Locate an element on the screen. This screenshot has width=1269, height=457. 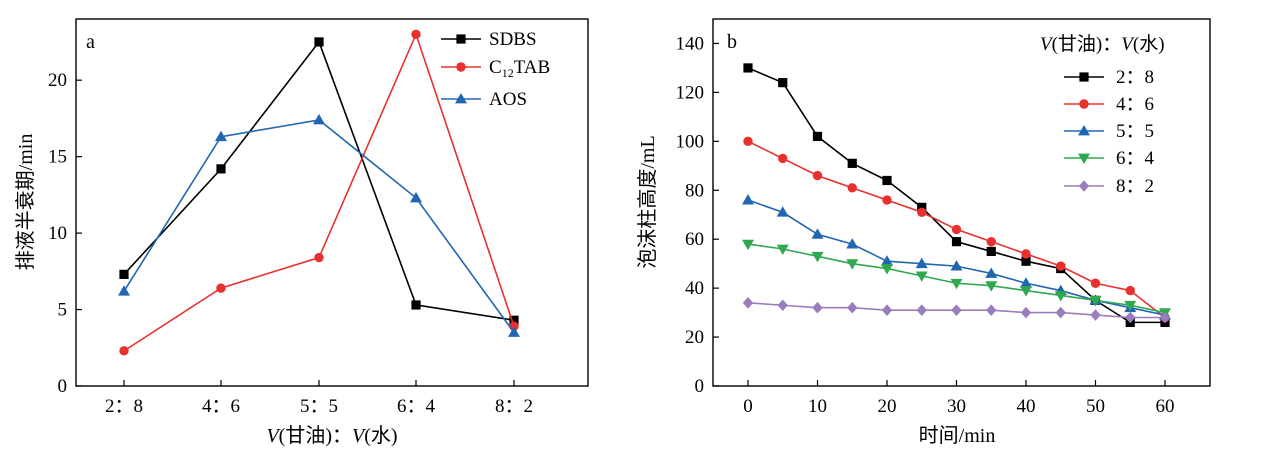
chart-b-x-tick-label: 30 is located at coordinates (956, 406).